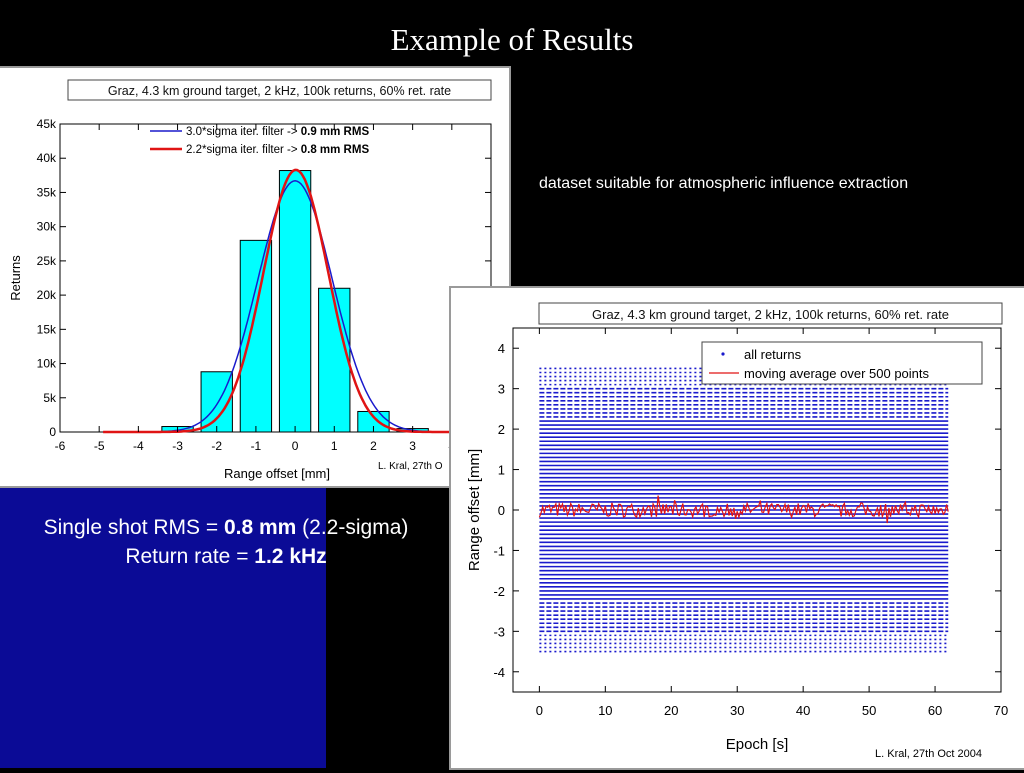 The width and height of the screenshot is (1024, 773). I want to click on y-tick-label: 15k, so click(47, 329).